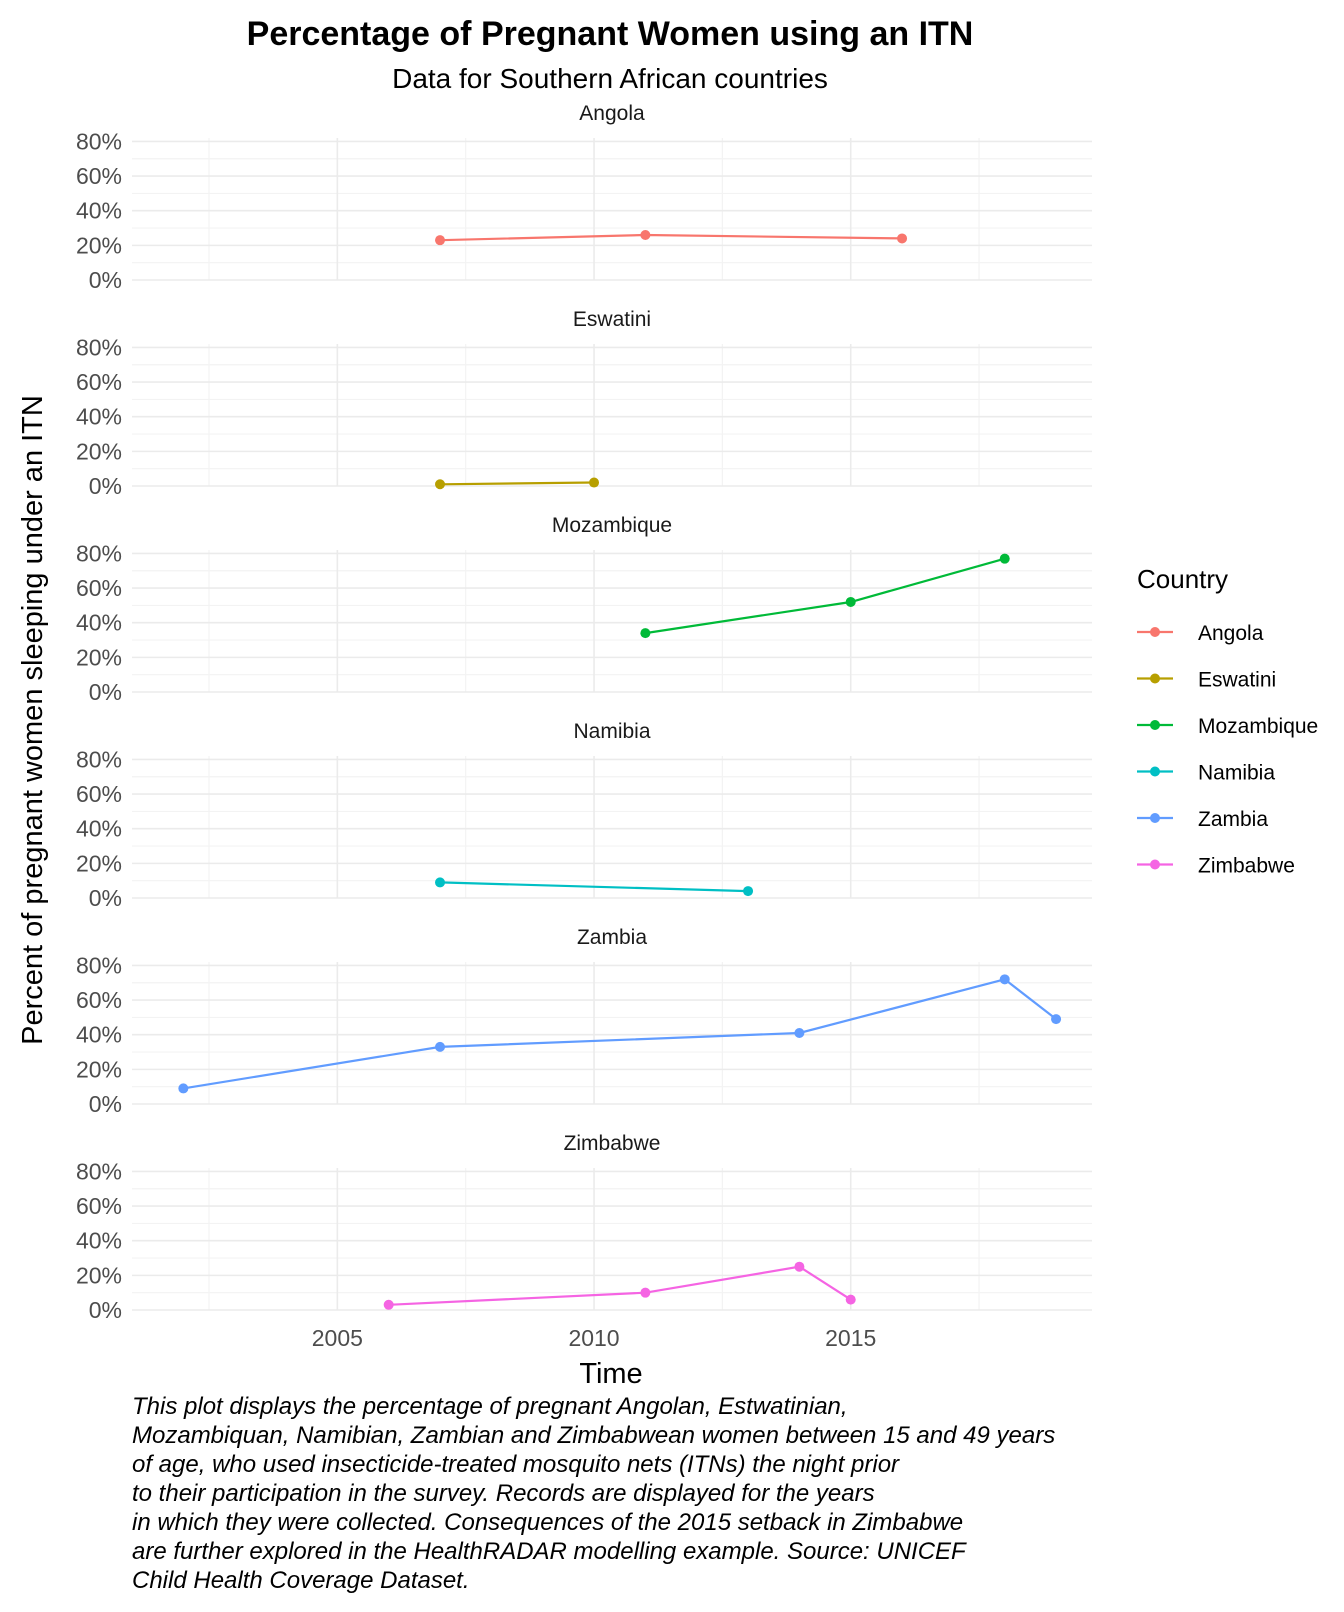  Describe the element at coordinates (1233, 819) in the screenshot. I see `legend-label: Zambia` at that location.